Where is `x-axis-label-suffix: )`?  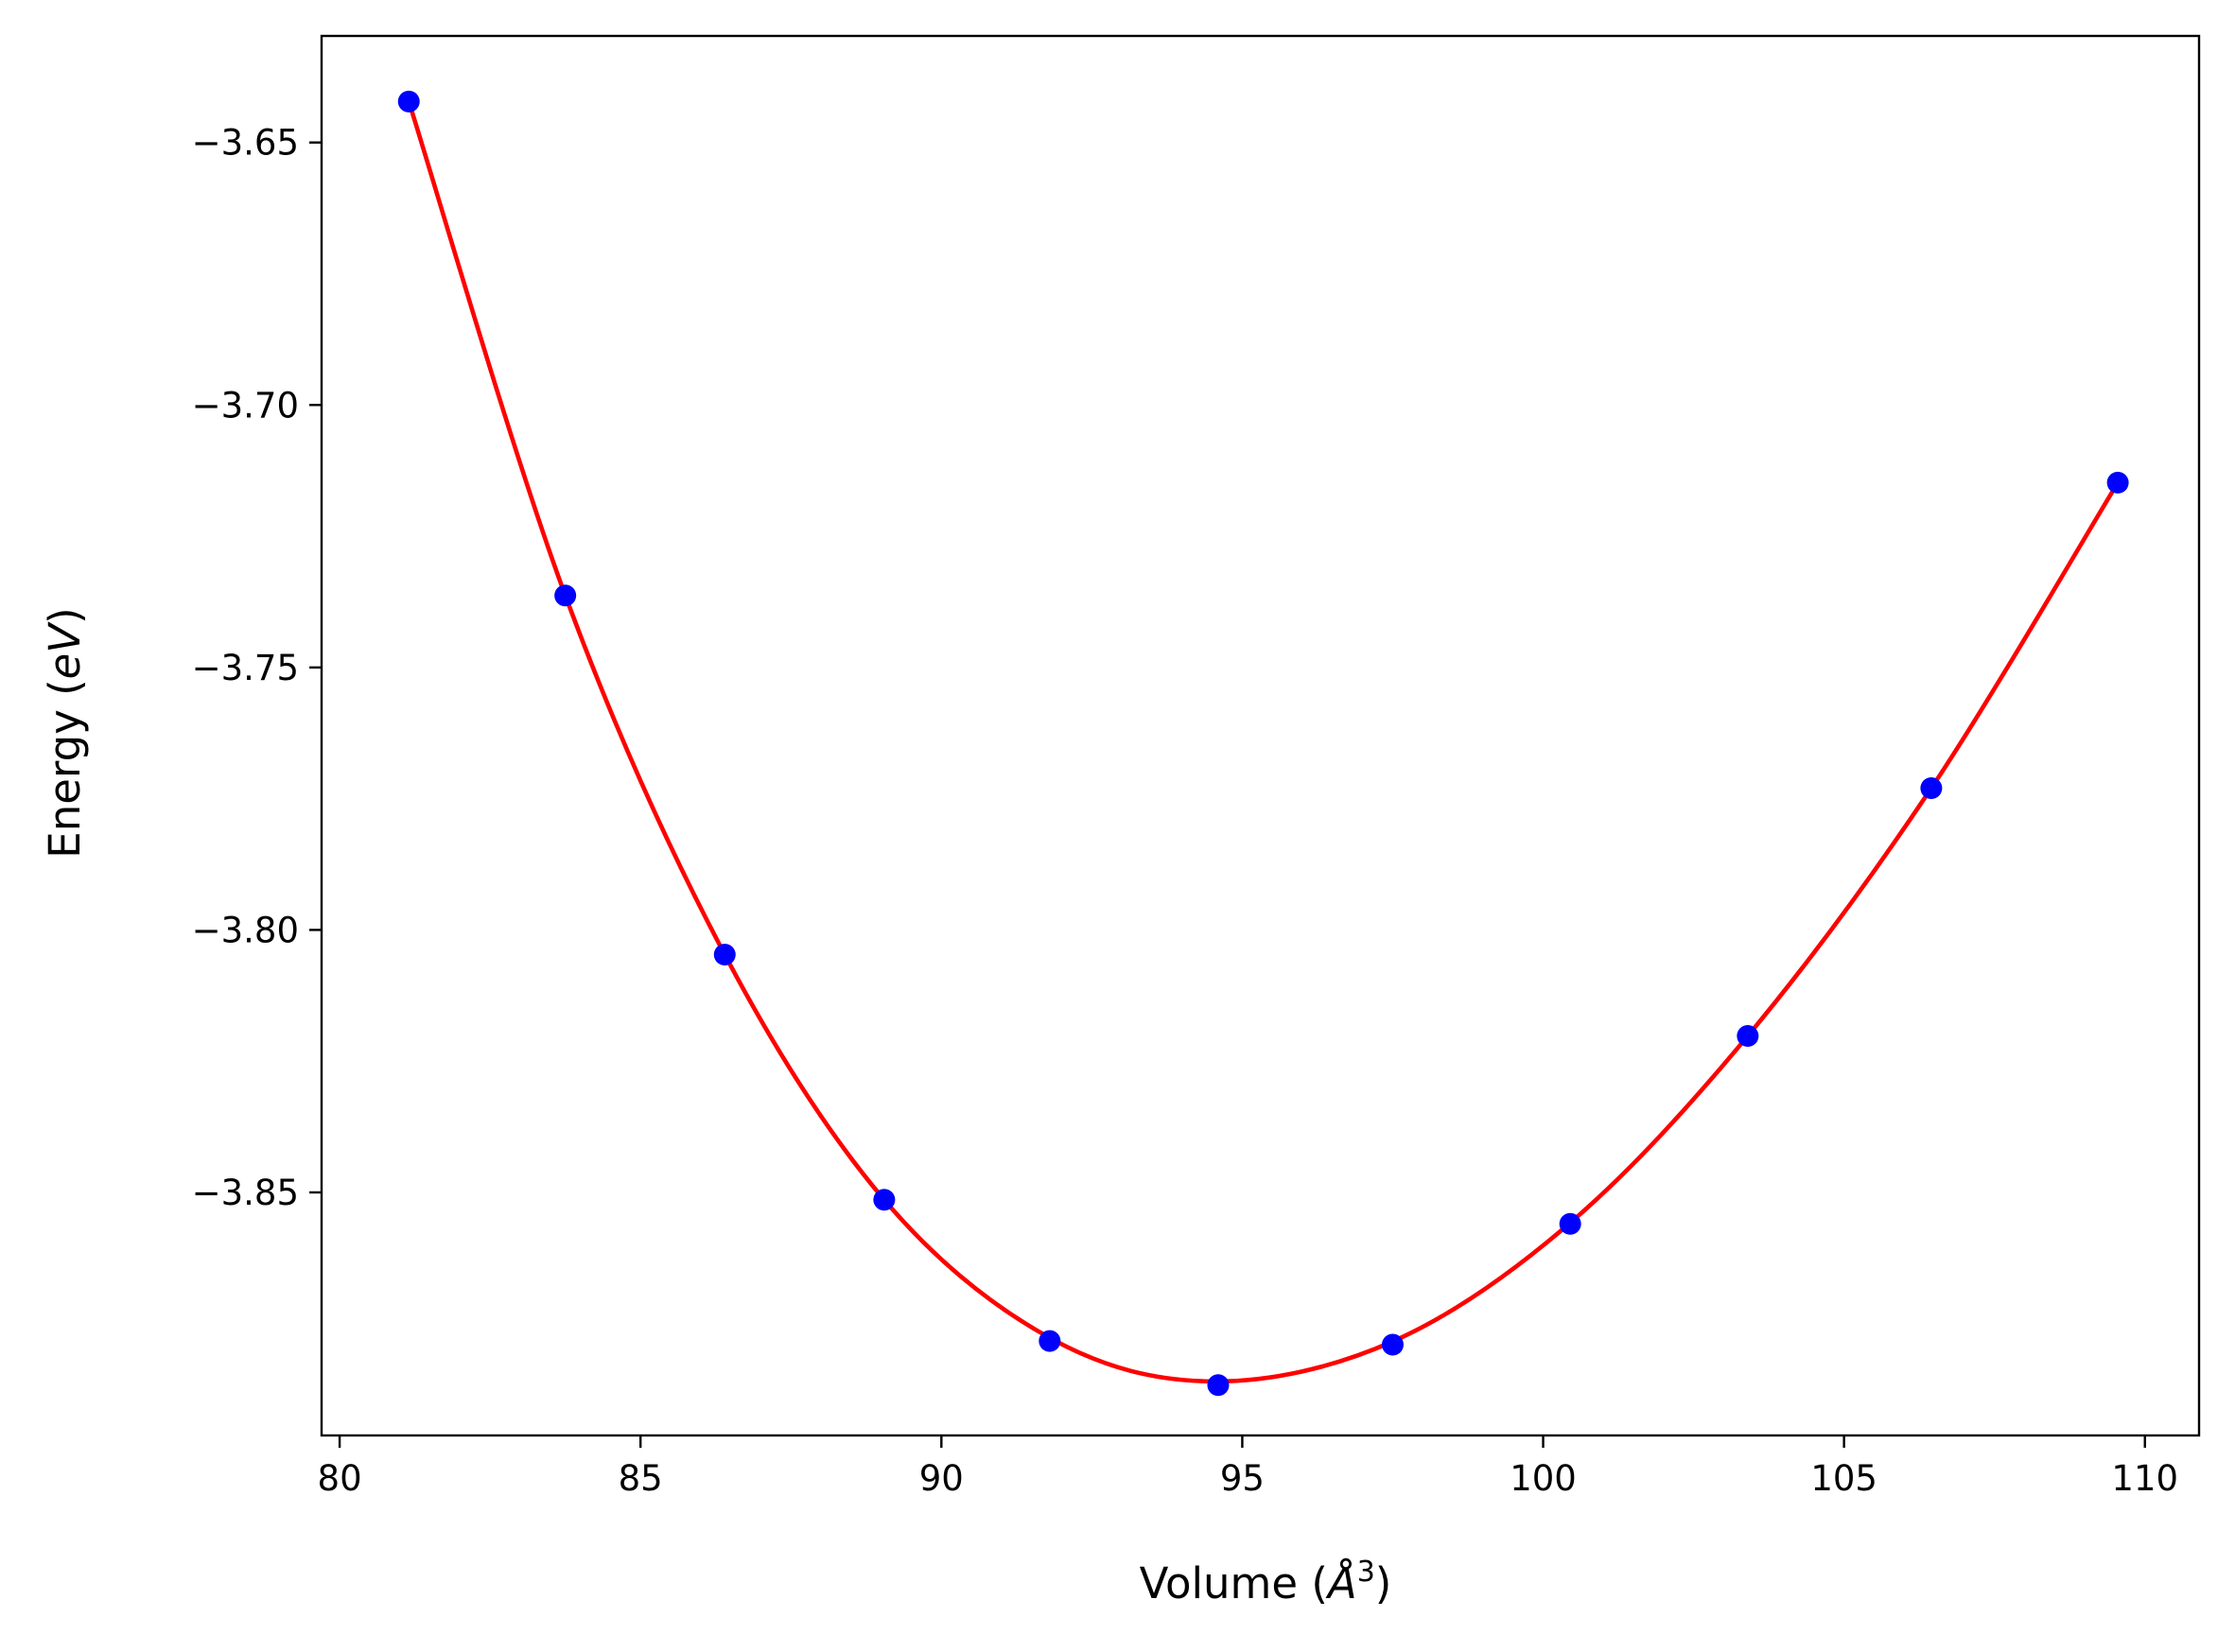
x-axis-label-suffix: ) is located at coordinates (1383, 1584).